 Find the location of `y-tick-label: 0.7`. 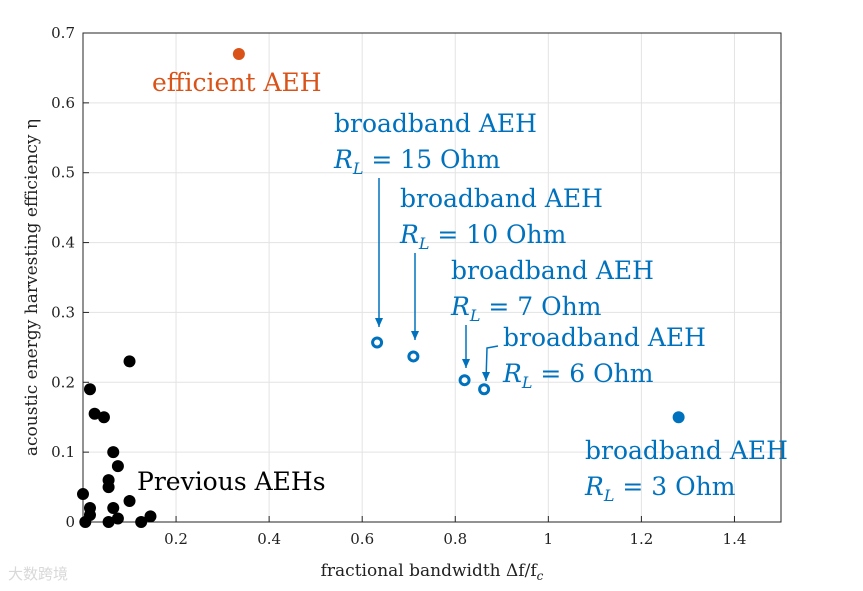

y-tick-label: 0.7 is located at coordinates (63, 33).